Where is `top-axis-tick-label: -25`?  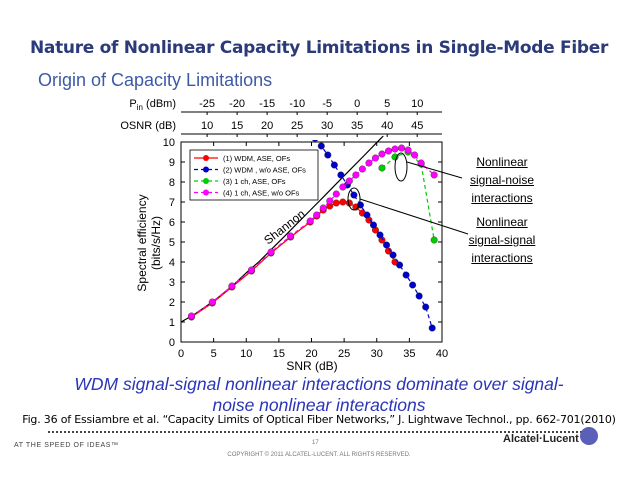 top-axis-tick-label: -25 is located at coordinates (207, 104).